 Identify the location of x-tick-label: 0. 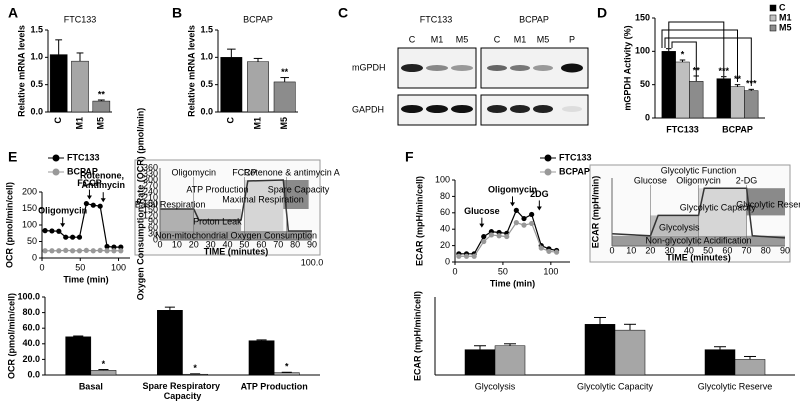
(41, 267).